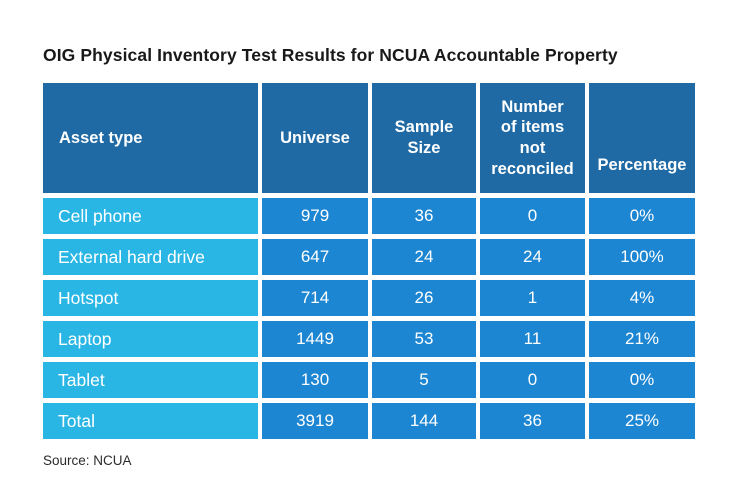 The width and height of the screenshot is (740, 482). What do you see at coordinates (150, 421) in the screenshot?
I see `asset-type-cell: Total` at bounding box center [150, 421].